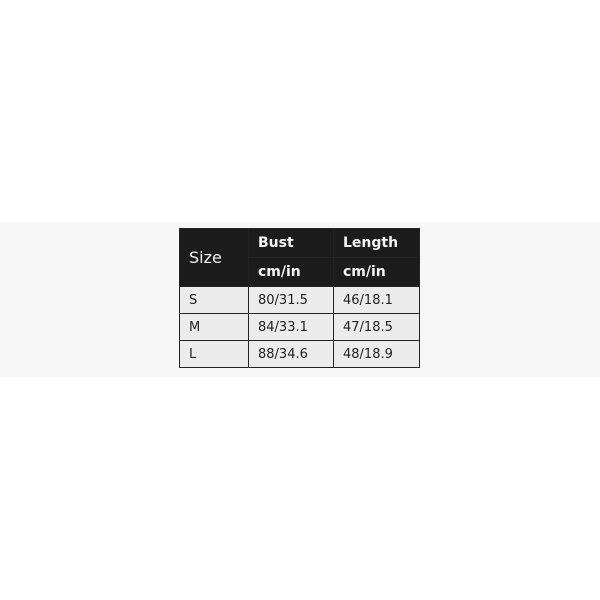  I want to click on header-bust: Bust, so click(291, 243).